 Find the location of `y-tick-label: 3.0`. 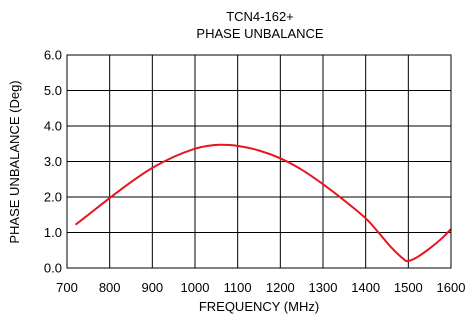

y-tick-label: 3.0 is located at coordinates (53, 161).